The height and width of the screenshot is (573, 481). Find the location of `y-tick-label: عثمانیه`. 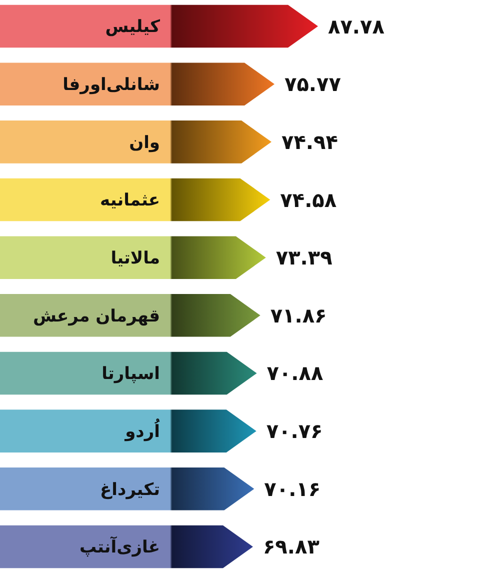

y-tick-label: عثمانیه is located at coordinates (130, 200).